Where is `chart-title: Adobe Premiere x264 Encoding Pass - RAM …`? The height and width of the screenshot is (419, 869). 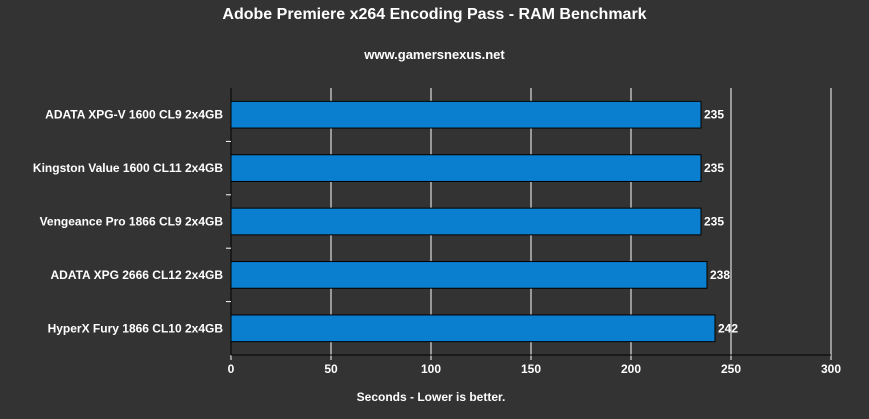 chart-title: Adobe Premiere x264 Encoding Pass - RAM … is located at coordinates (434, 14).